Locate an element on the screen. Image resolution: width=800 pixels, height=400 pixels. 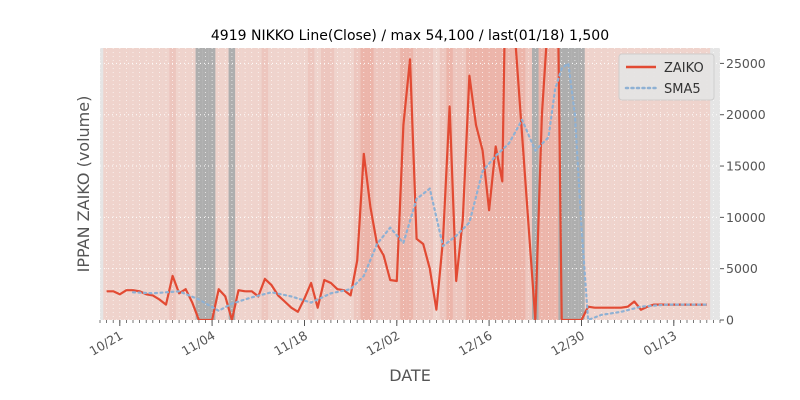
legend-label-zaiko: ZAIKO is located at coordinates (684, 68).